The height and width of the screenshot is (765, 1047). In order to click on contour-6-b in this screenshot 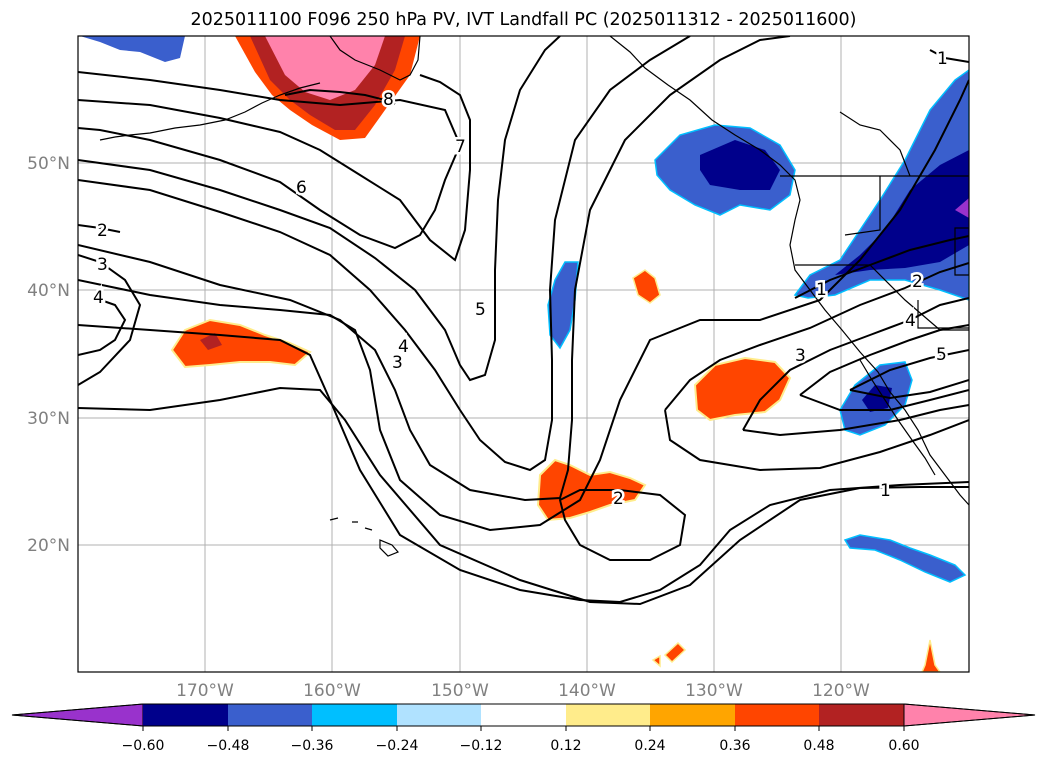, I will do `click(274, 168)`.